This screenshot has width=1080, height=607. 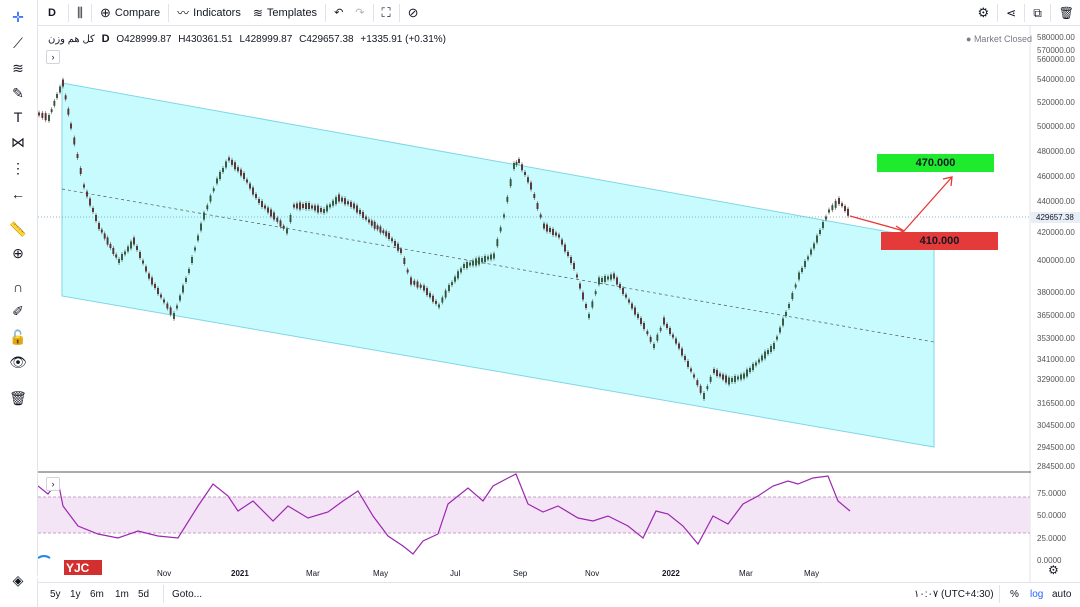 I want to click on hide-button: ⊘, so click(x=413, y=13).